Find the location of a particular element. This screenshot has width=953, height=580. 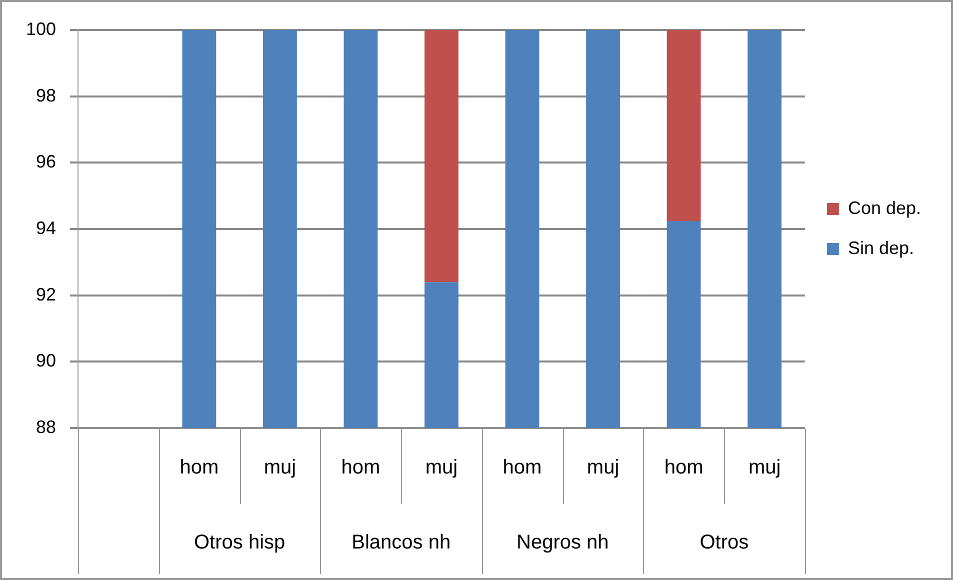

y-tick-label: 94 is located at coordinates (46, 228).